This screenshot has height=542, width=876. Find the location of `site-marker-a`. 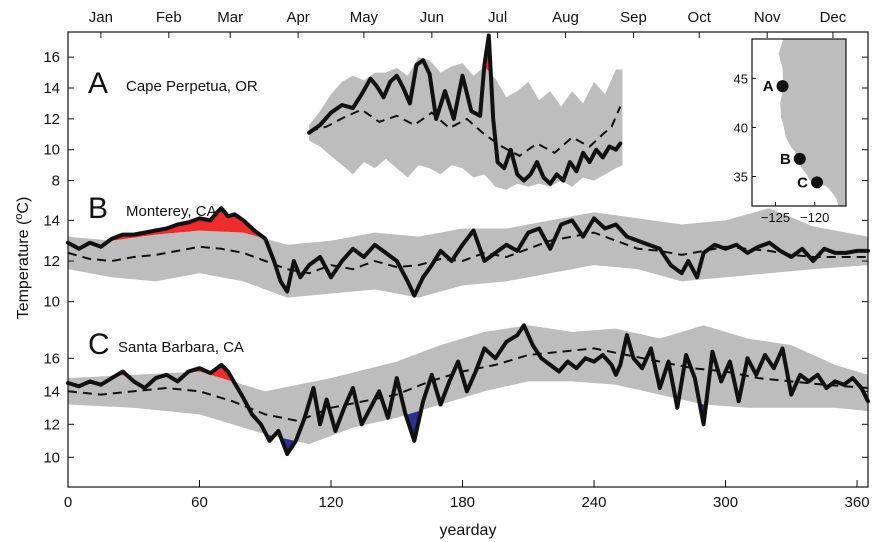

site-marker-a is located at coordinates (782, 86).